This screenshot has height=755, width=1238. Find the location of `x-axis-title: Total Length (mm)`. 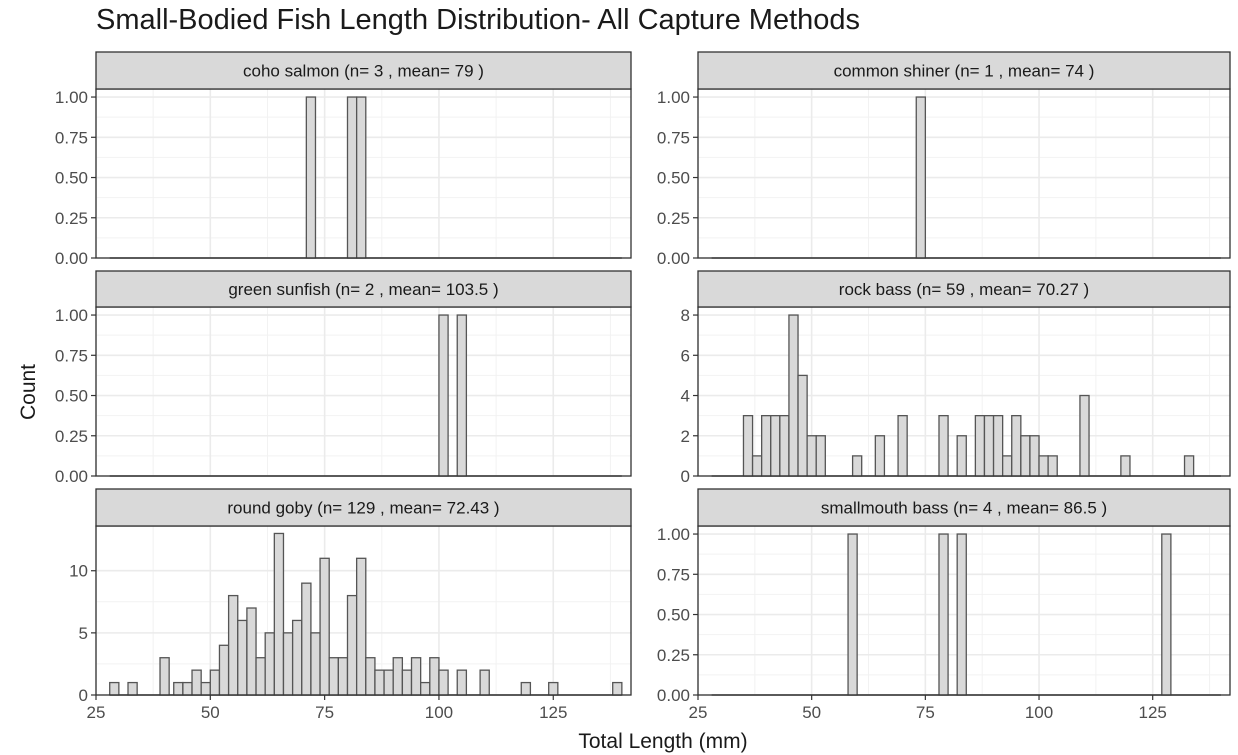

x-axis-title: Total Length (mm) is located at coordinates (662, 741).